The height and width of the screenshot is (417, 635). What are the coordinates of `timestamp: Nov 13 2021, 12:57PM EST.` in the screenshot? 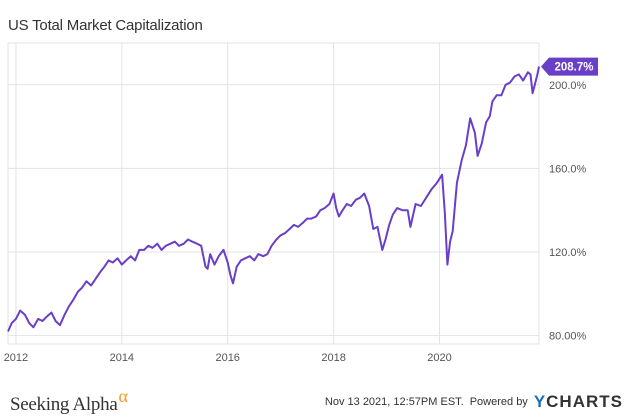 It's located at (394, 402).